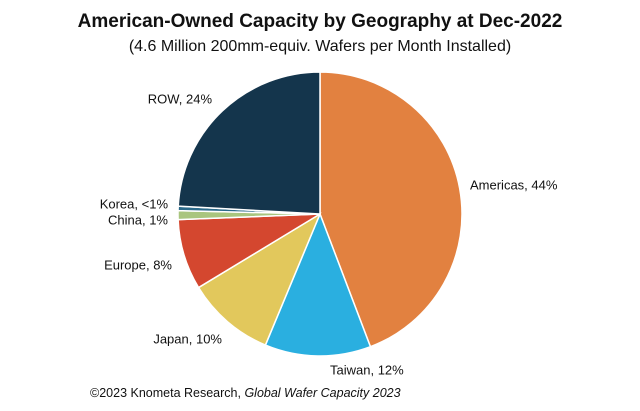  What do you see at coordinates (514, 184) in the screenshot?
I see `slice-label: Americas, 44%` at bounding box center [514, 184].